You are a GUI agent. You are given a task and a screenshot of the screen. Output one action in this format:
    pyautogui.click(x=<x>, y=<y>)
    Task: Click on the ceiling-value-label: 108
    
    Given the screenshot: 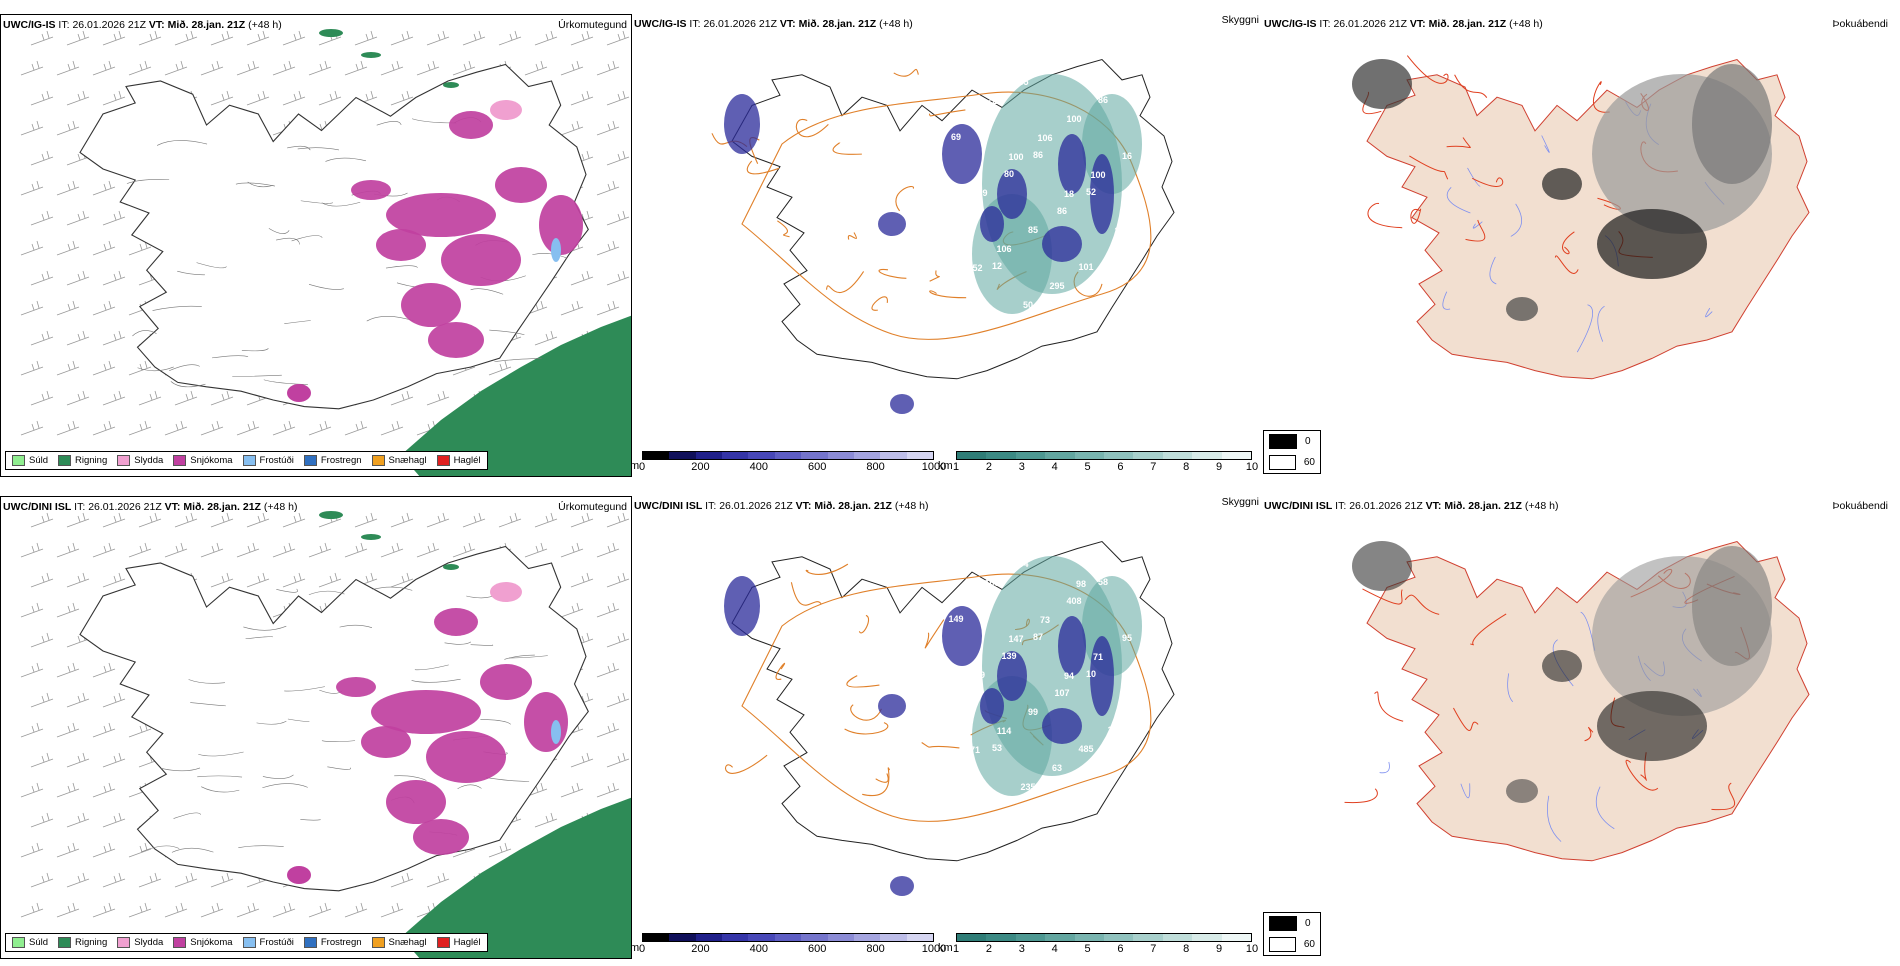 What is the action you would take?
    pyautogui.click(x=991, y=583)
    